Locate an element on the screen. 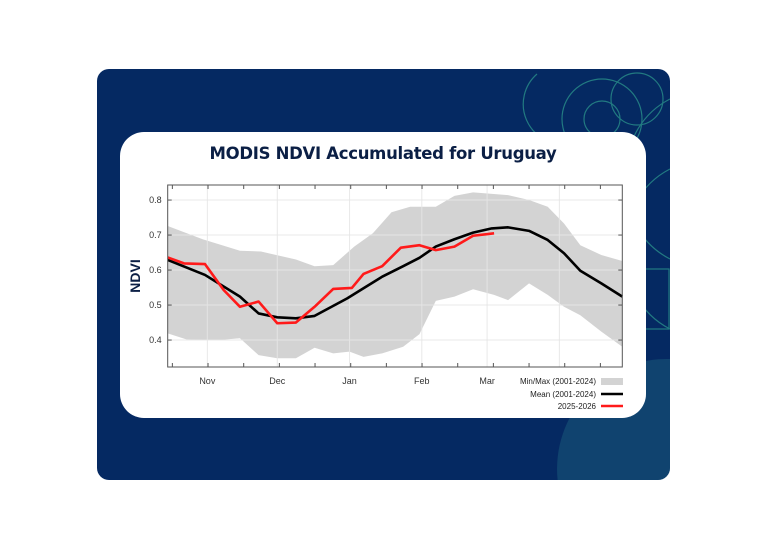 The image size is (768, 548). y-tick-label: 0.4 is located at coordinates (155, 340).